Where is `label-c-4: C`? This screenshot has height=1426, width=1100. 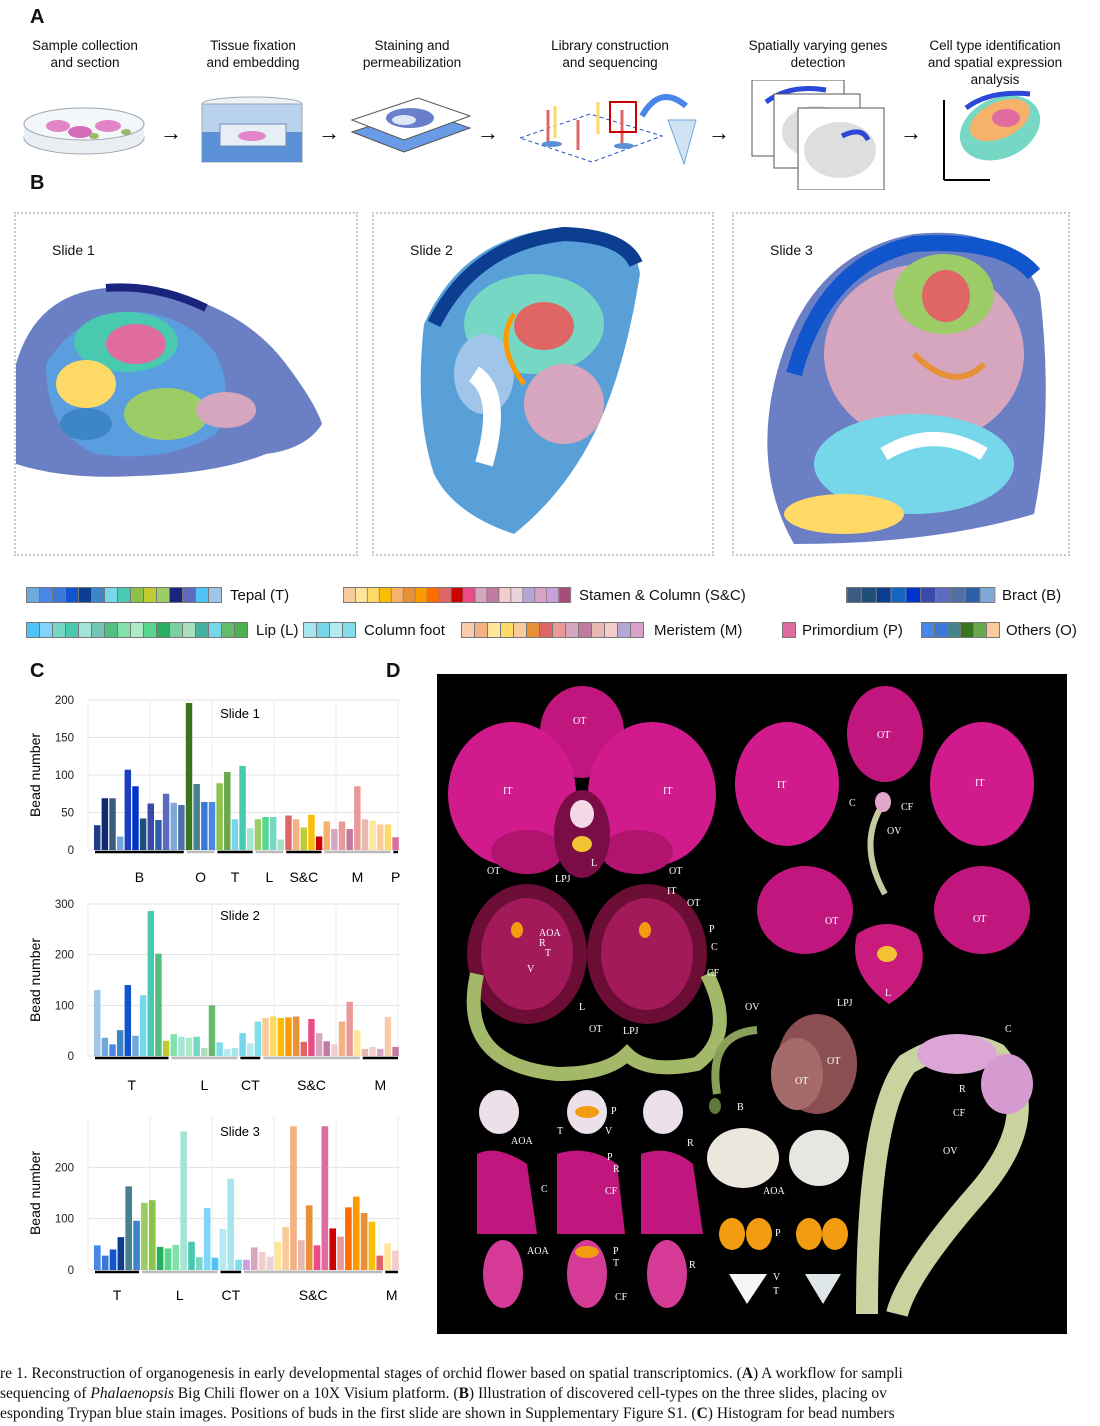
label-c-4: C is located at coordinates (544, 1189).